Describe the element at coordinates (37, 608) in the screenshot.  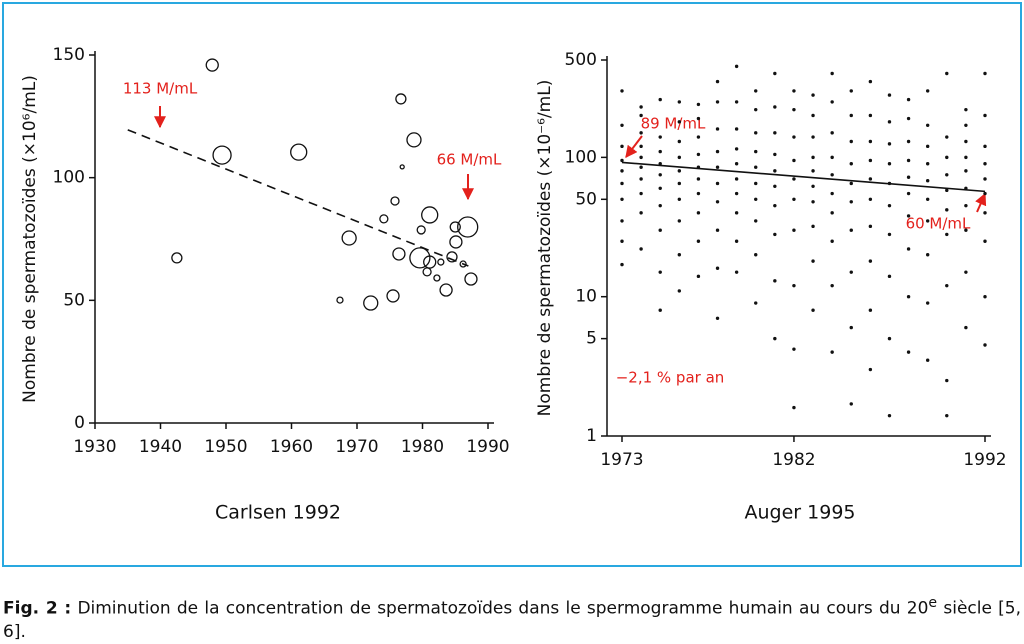
I see `caption-label: Fig. 2 :` at that location.